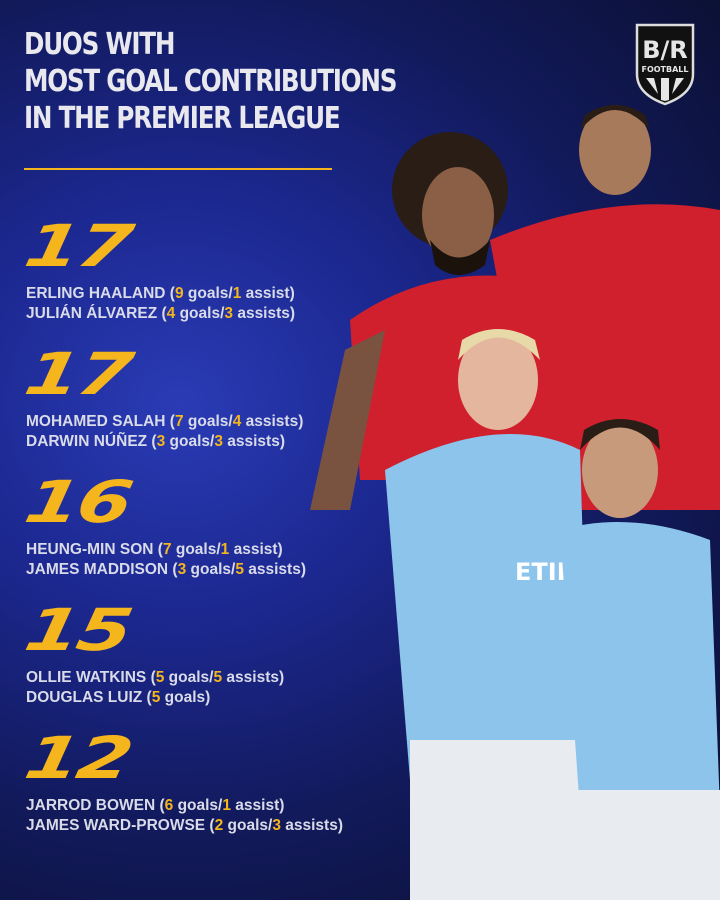  I want to click on player-stat-line: HEUNG-MIN SON (7 goals/1 assist), so click(166, 550).